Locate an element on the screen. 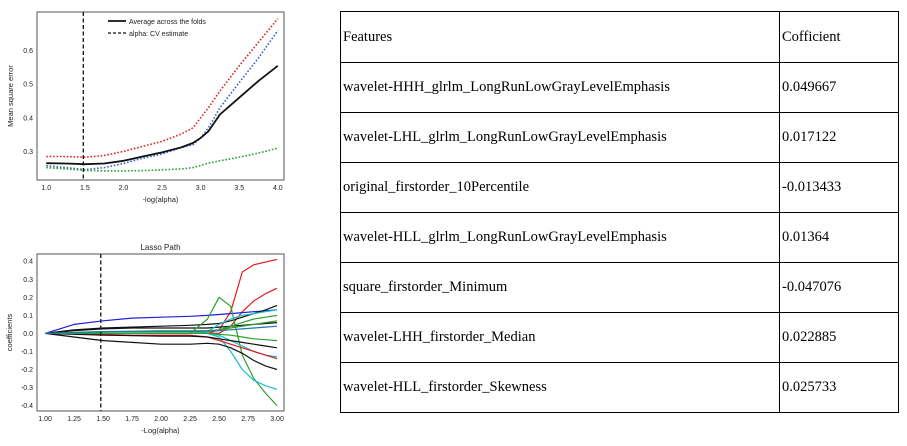 The width and height of the screenshot is (907, 446). x-tick-label: 1.0 is located at coordinates (46, 188).